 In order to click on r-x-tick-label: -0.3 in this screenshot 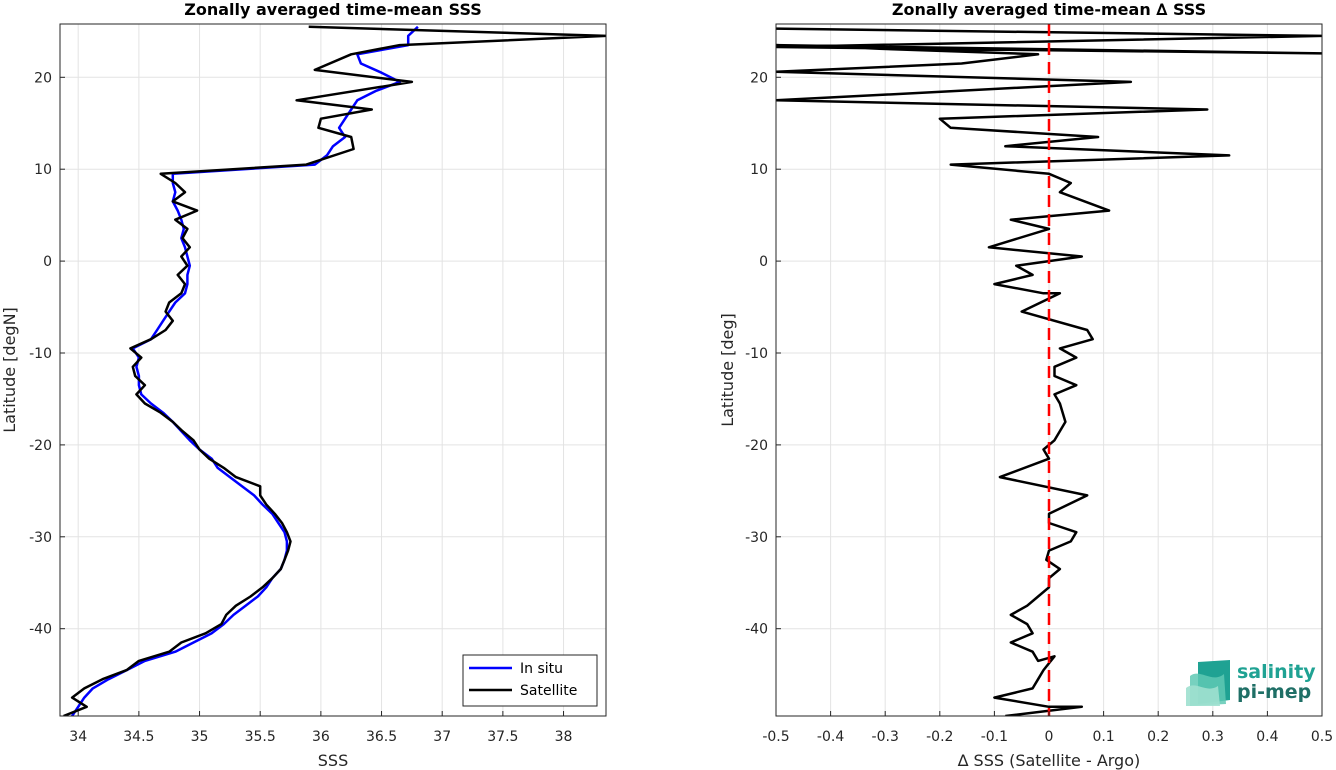, I will do `click(885, 737)`.